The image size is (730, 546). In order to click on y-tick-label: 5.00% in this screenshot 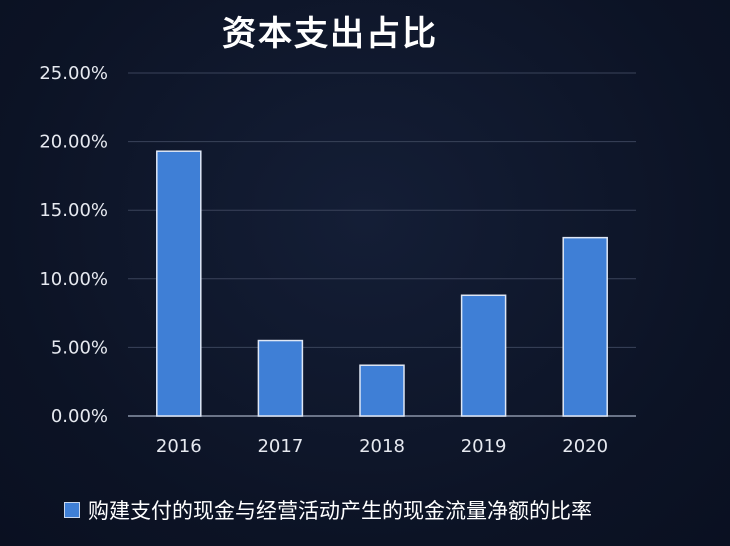, I will do `click(79, 347)`.